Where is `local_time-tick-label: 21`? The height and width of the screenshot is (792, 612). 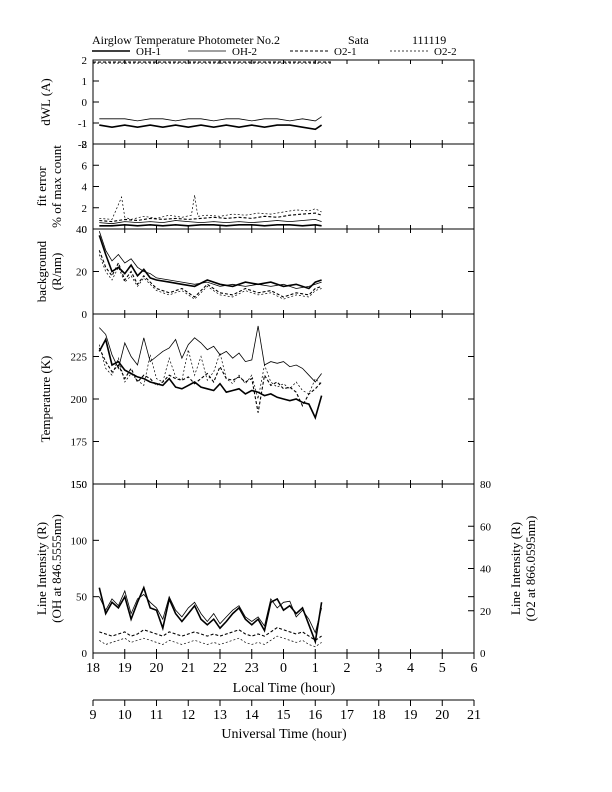 local_time-tick-label: 21 is located at coordinates (188, 668).